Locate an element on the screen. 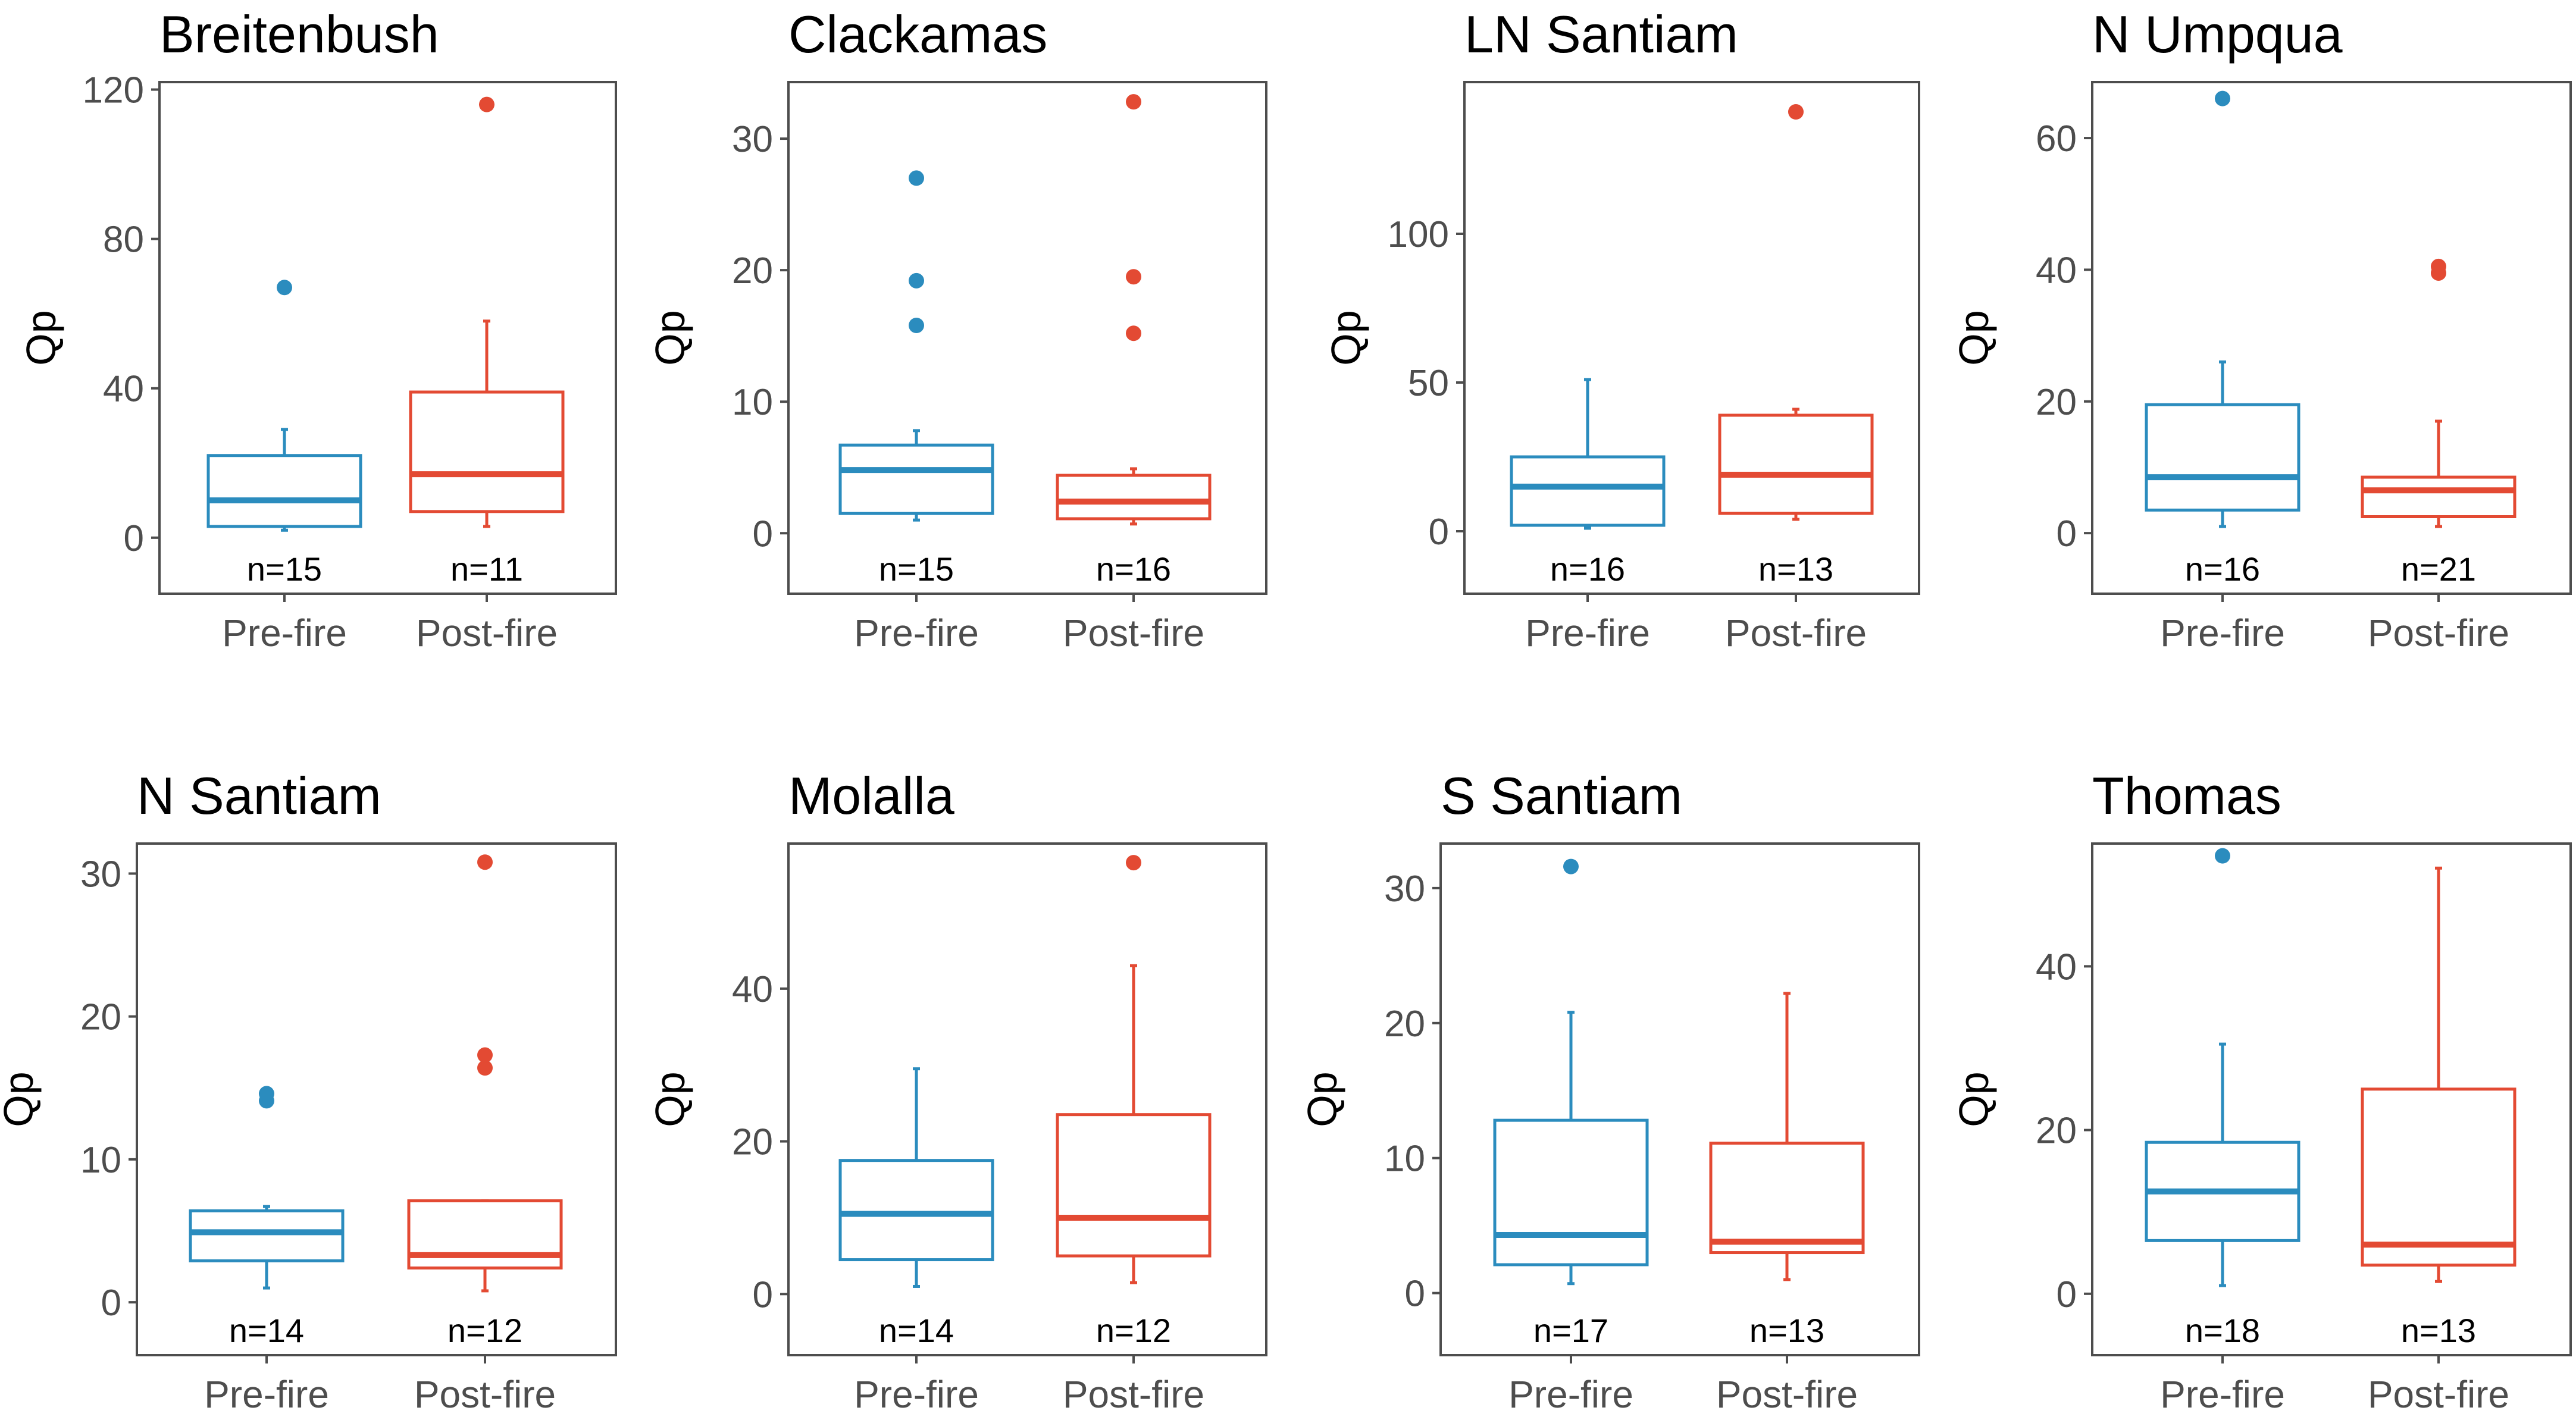 The height and width of the screenshot is (1420, 2576). panel-title: LN Santiam is located at coordinates (1601, 34).